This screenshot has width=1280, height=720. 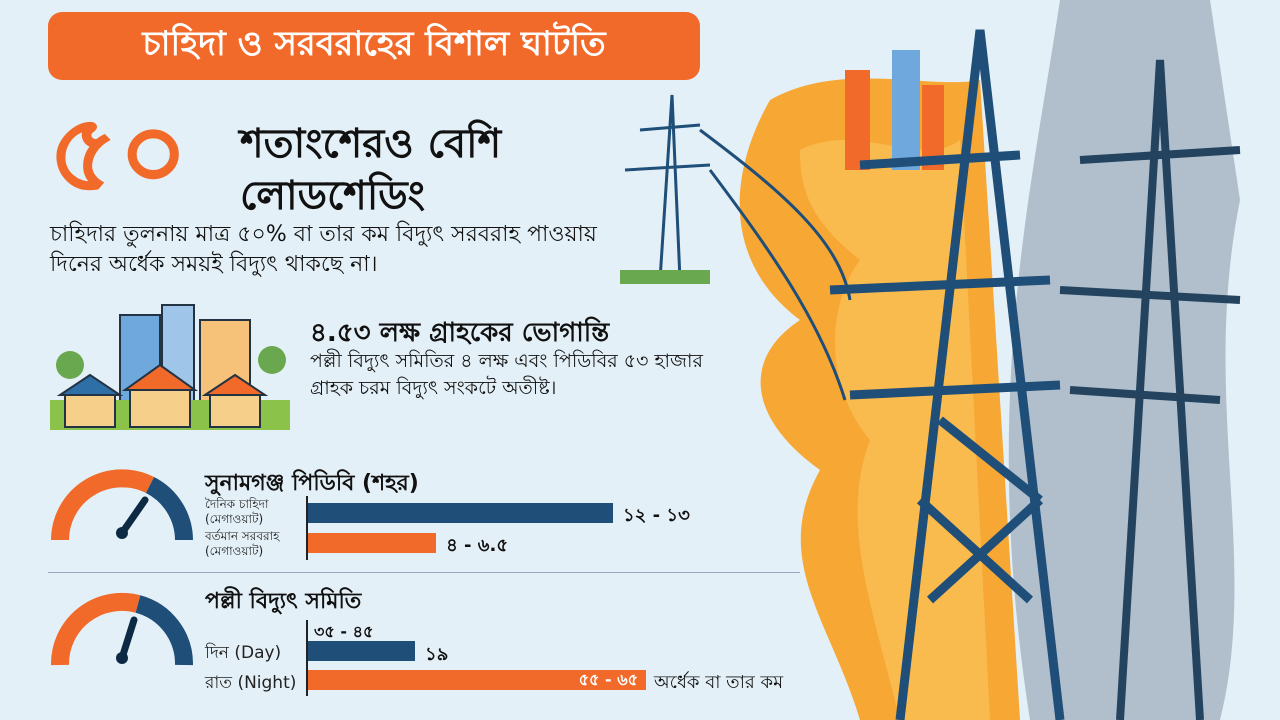 I want to click on bar-night: ৫৫ - ৬৫, so click(x=477, y=680).